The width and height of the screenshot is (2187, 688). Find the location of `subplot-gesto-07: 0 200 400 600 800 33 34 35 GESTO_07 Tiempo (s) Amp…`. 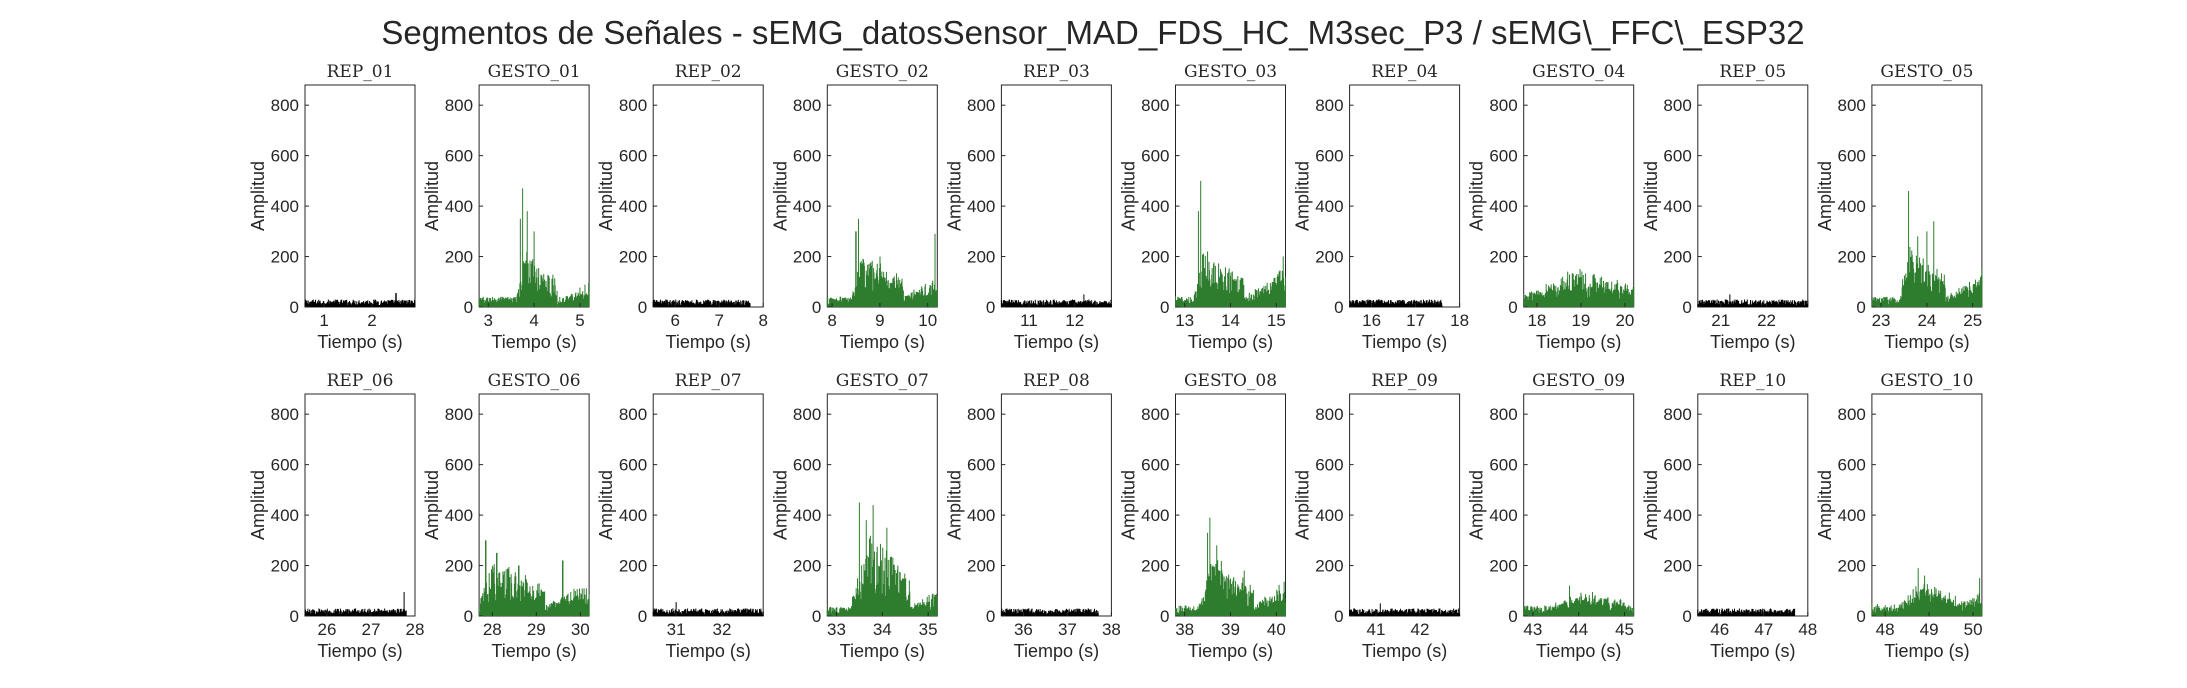

subplot-gesto-07: 0 200 400 600 800 33 34 35 GESTO_07 Tiempo (s) Amp… is located at coordinates (854, 516).